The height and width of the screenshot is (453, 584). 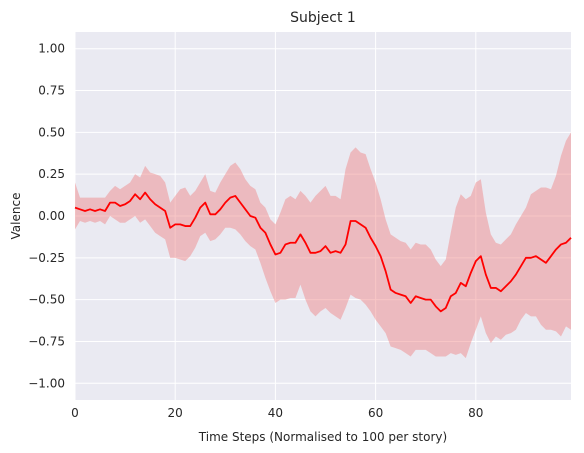 What do you see at coordinates (46, 383) in the screenshot?
I see `y-tick-label: −1.00` at bounding box center [46, 383].